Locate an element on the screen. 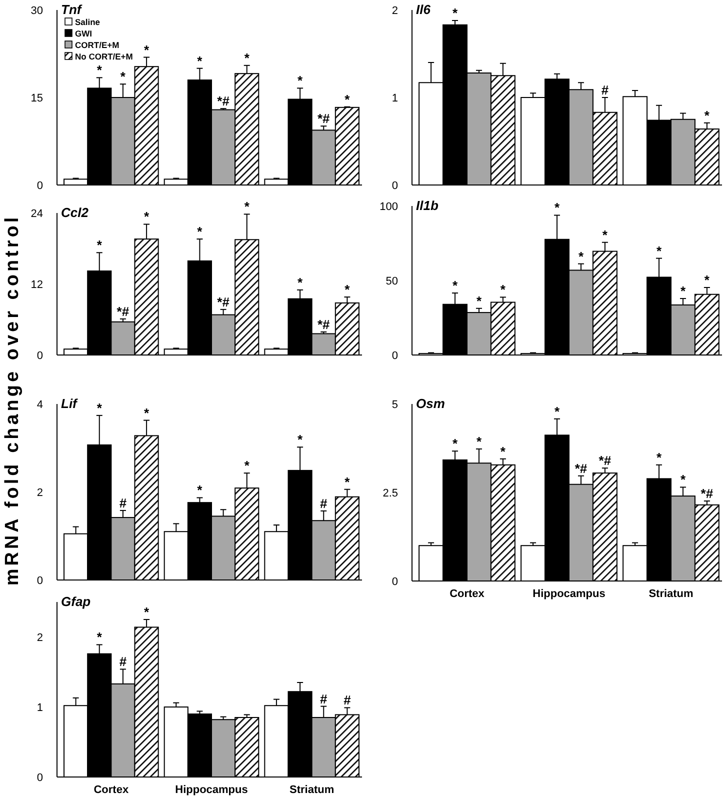 The width and height of the screenshot is (728, 800). y-tick-label: 24 is located at coordinates (36, 214).